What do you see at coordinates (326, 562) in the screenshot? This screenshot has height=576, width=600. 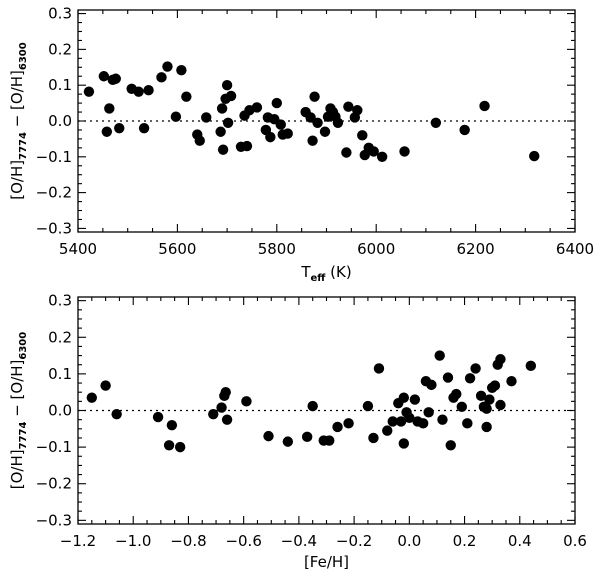 I see `x-axis-label: [Fe/H]` at bounding box center [326, 562].